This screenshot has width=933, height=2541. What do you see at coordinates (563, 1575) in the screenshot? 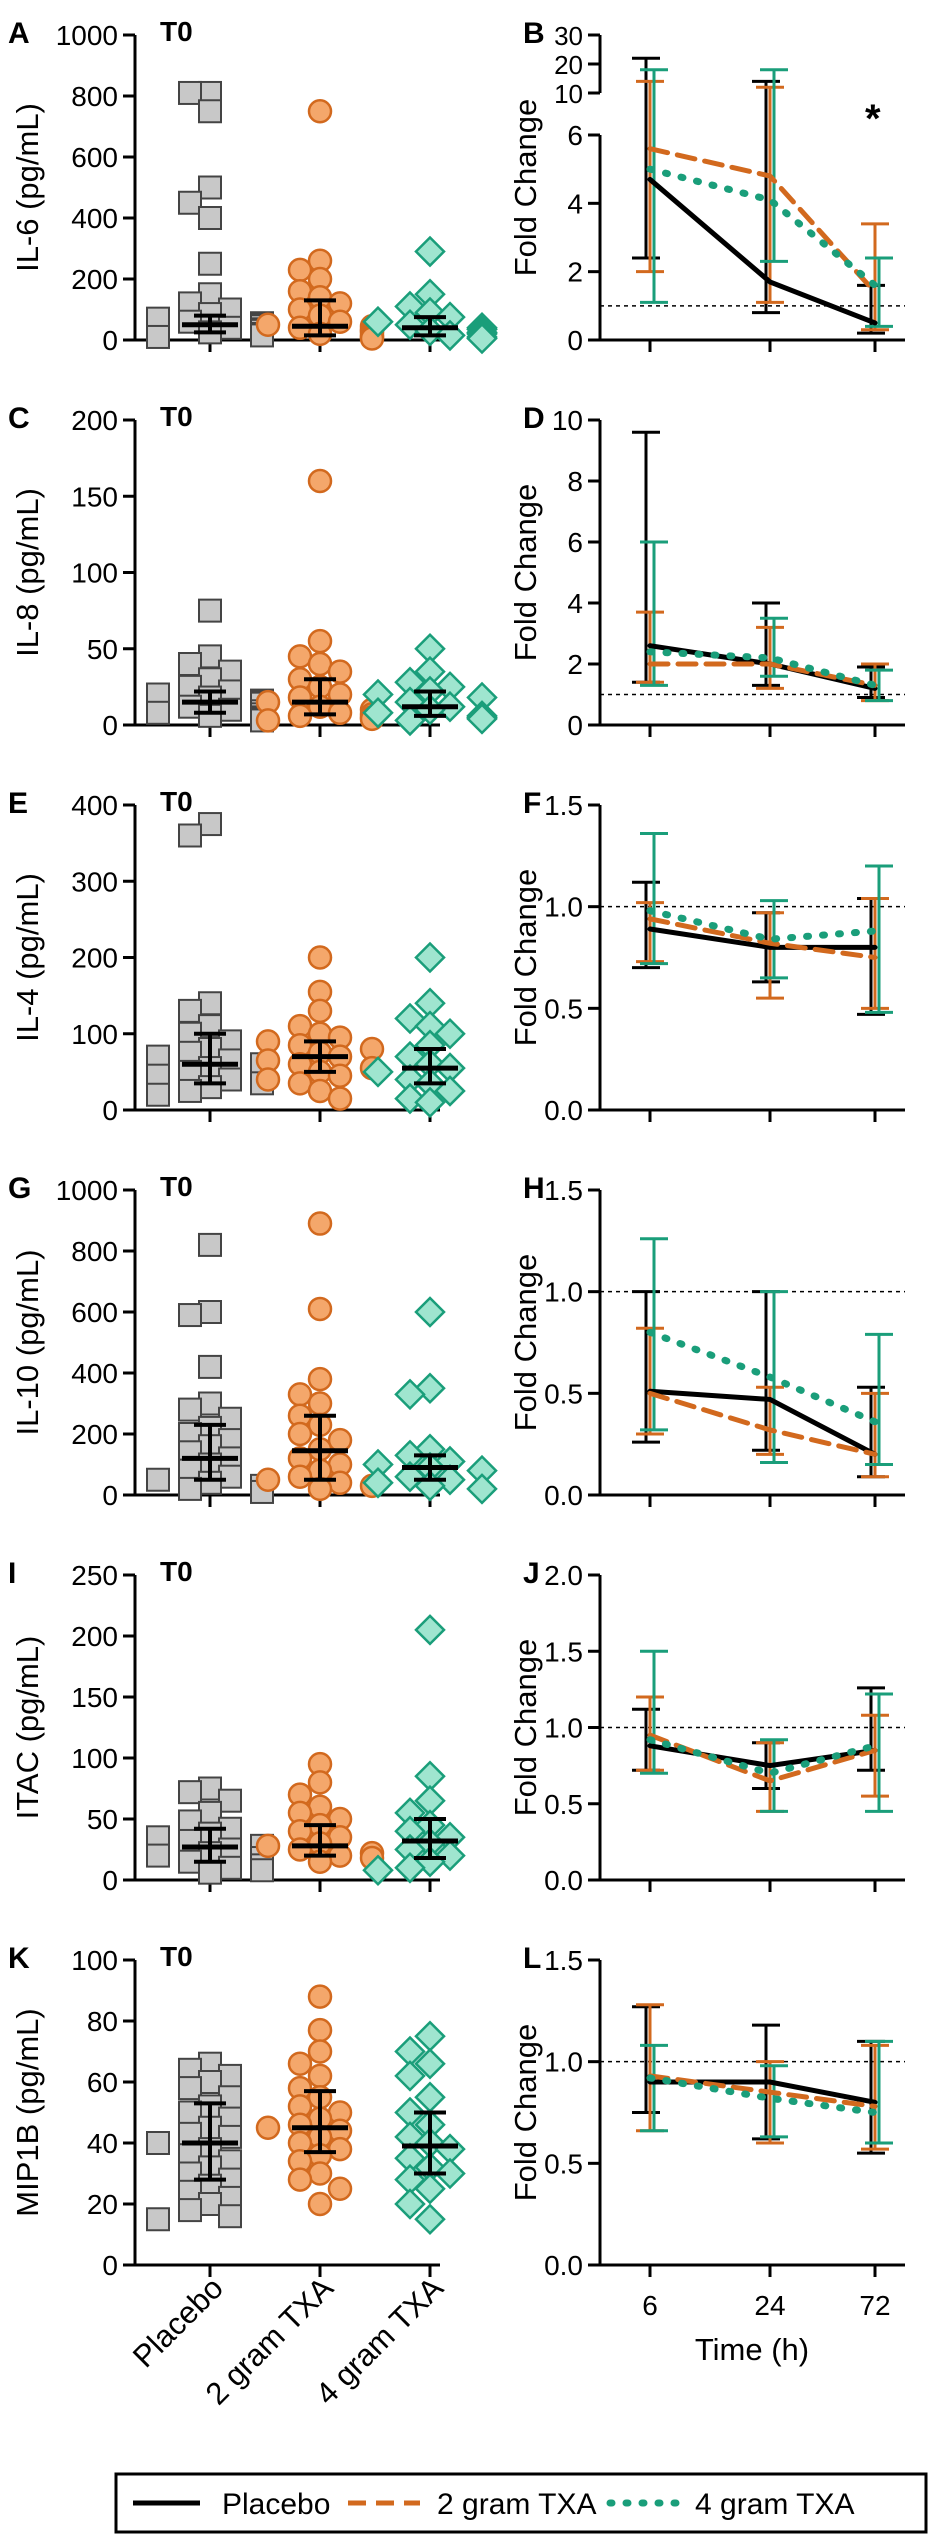
I see `panel-J-y-tick-label: 2.0` at bounding box center [563, 1575].